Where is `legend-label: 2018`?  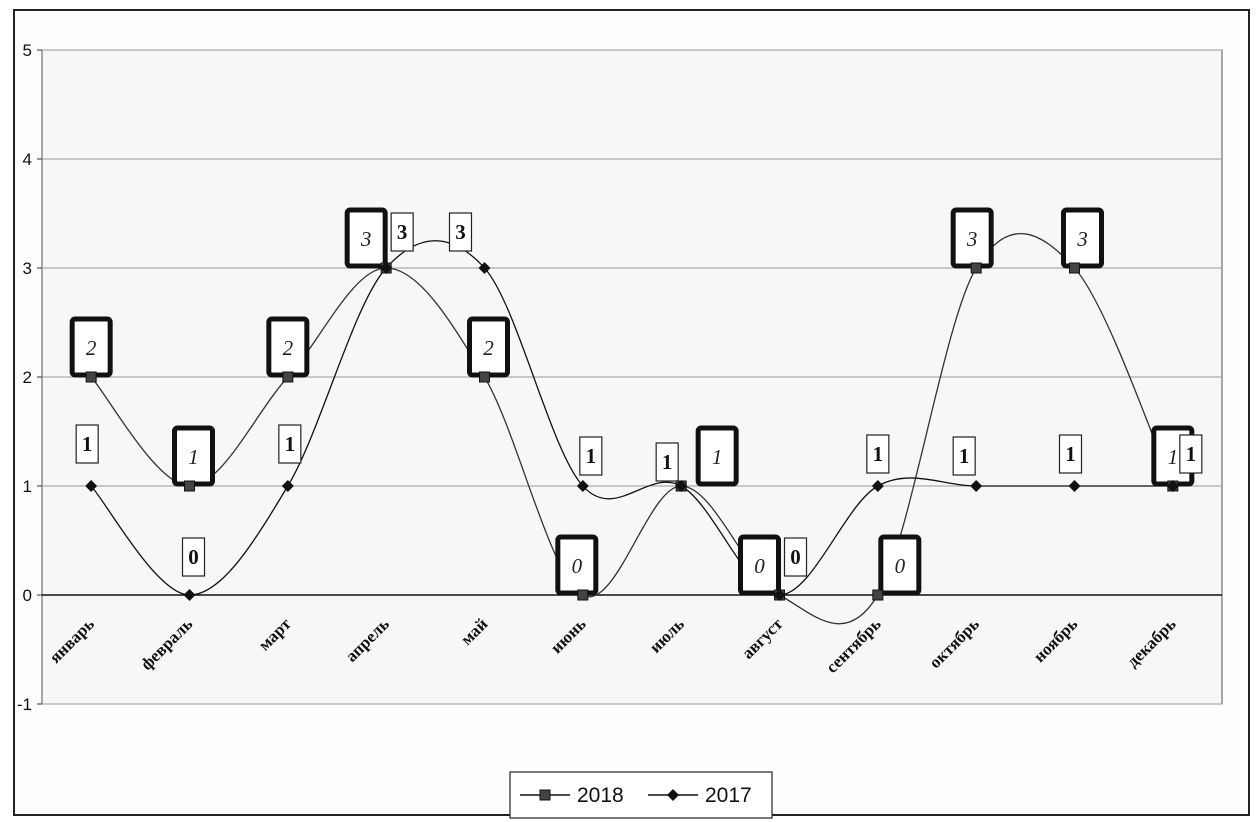 legend-label: 2018 is located at coordinates (600, 795).